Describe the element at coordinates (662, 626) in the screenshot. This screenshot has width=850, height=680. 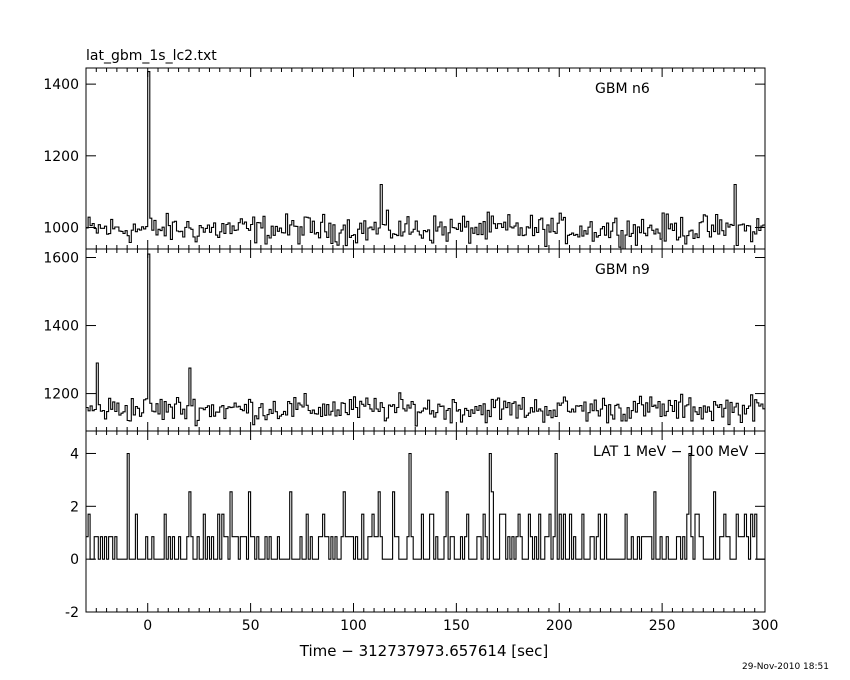
I see `x-tick-label: 250` at that location.